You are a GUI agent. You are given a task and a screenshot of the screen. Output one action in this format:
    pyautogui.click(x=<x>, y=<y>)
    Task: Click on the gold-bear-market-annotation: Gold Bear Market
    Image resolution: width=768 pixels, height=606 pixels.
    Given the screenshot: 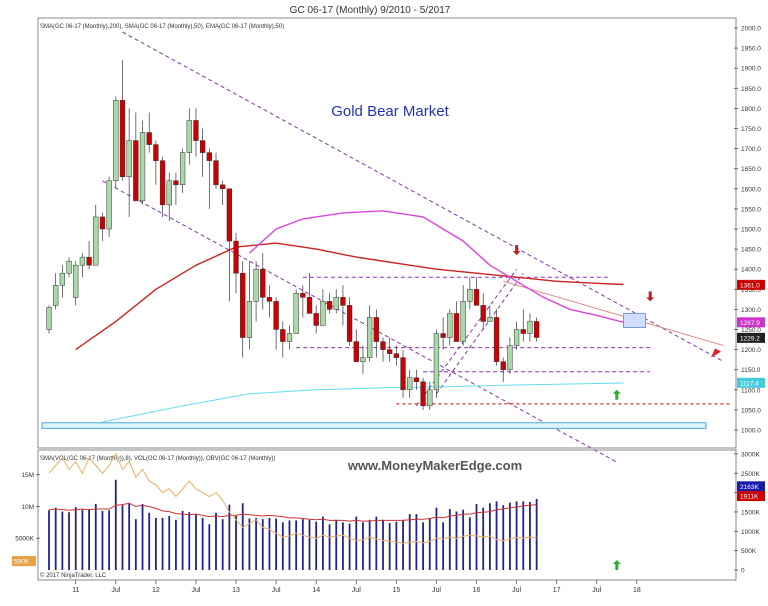 What is the action you would take?
    pyautogui.click(x=390, y=111)
    